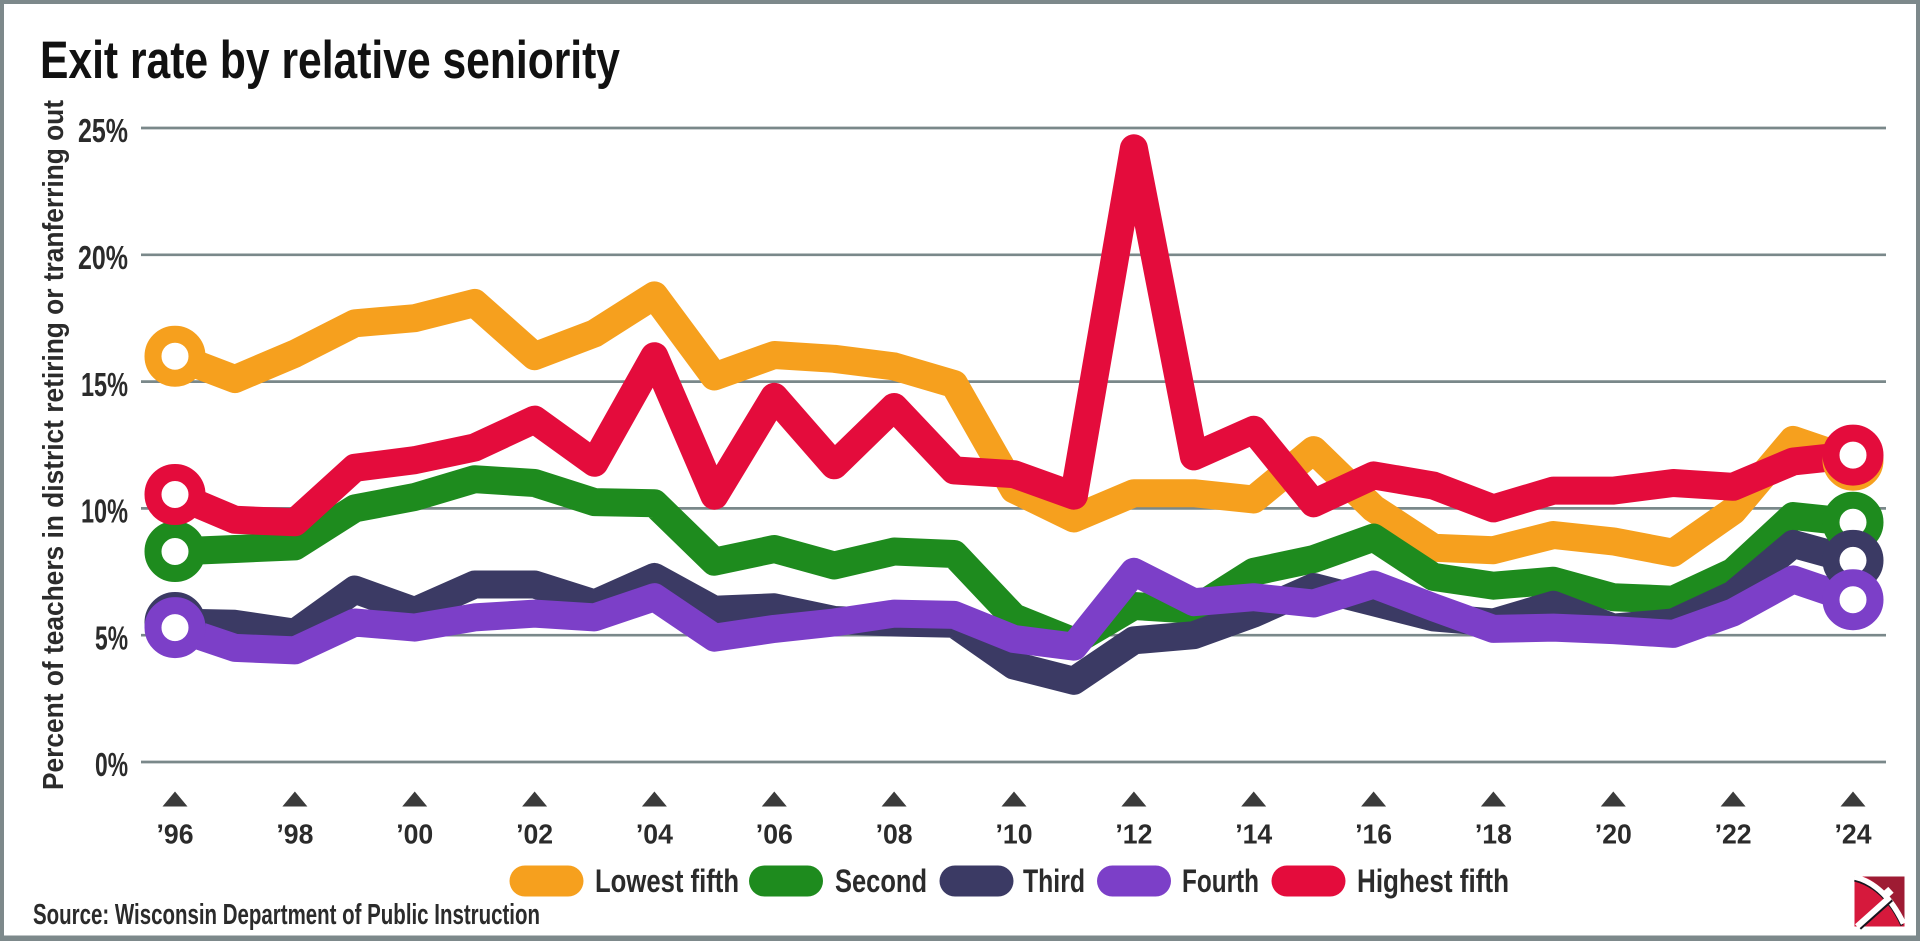  Describe the element at coordinates (894, 834) in the screenshot. I see `svg-text: ’08` at that location.